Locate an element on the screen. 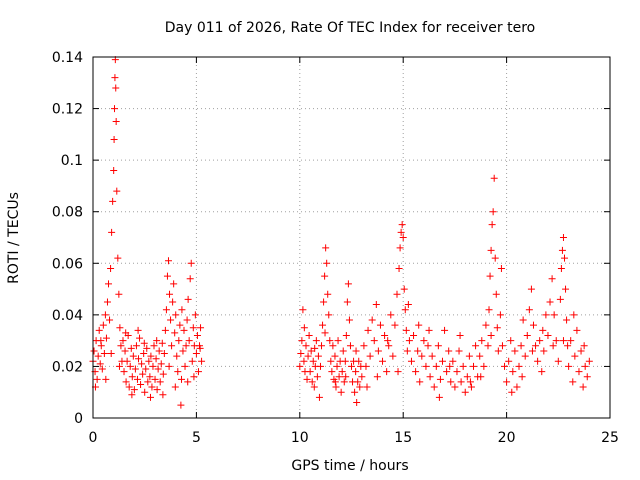 Image resolution: width=640 pixels, height=480 pixels. y-tick-label: 0.04 is located at coordinates (67, 316).